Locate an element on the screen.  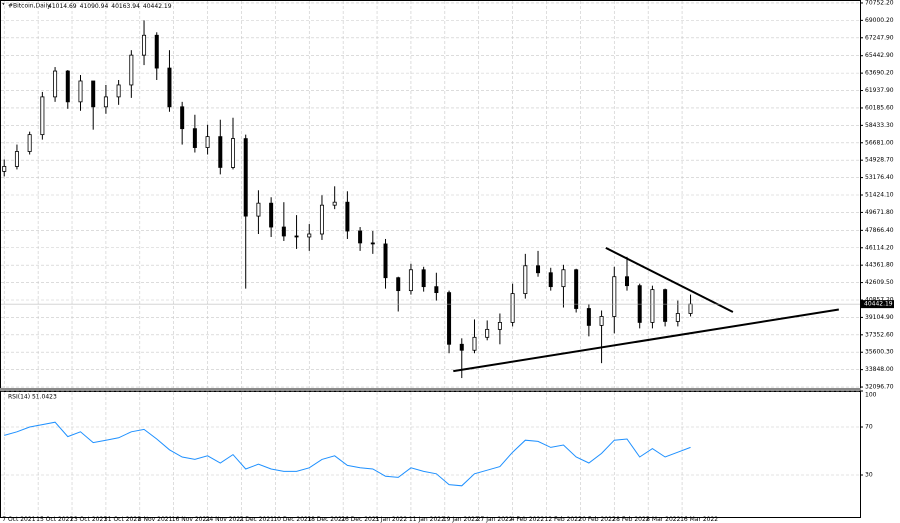
x-tick-label: 11 Jan 2022 is located at coordinates (427, 519).